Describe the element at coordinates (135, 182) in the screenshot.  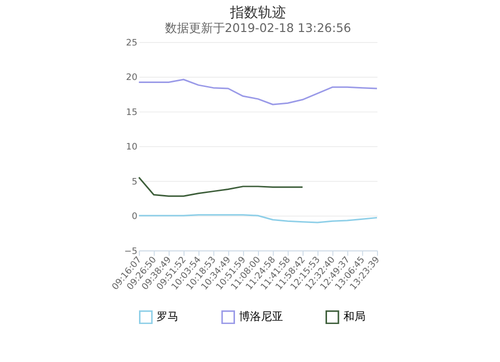
I see `y-tick-label: 5` at that location.